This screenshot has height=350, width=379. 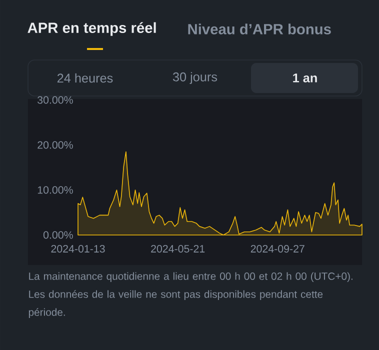 I want to click on x-tick-label: 2024-05-21, so click(x=178, y=249).